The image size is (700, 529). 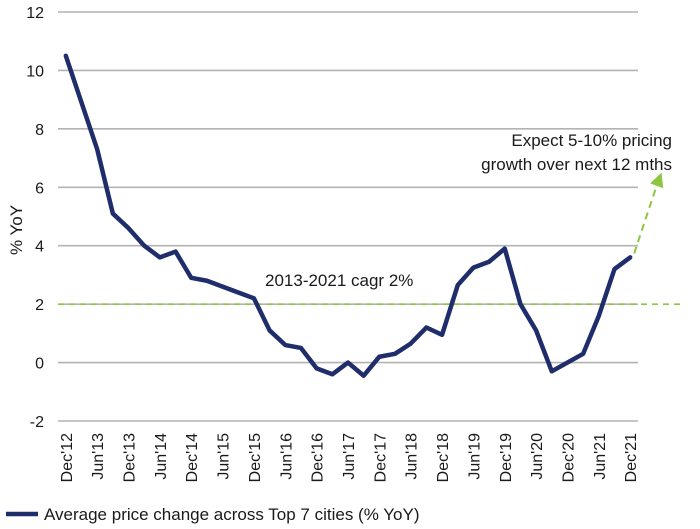 I want to click on y-axis-ticks: -2 0 2 4 6 8 10 12, so click(x=35, y=218).